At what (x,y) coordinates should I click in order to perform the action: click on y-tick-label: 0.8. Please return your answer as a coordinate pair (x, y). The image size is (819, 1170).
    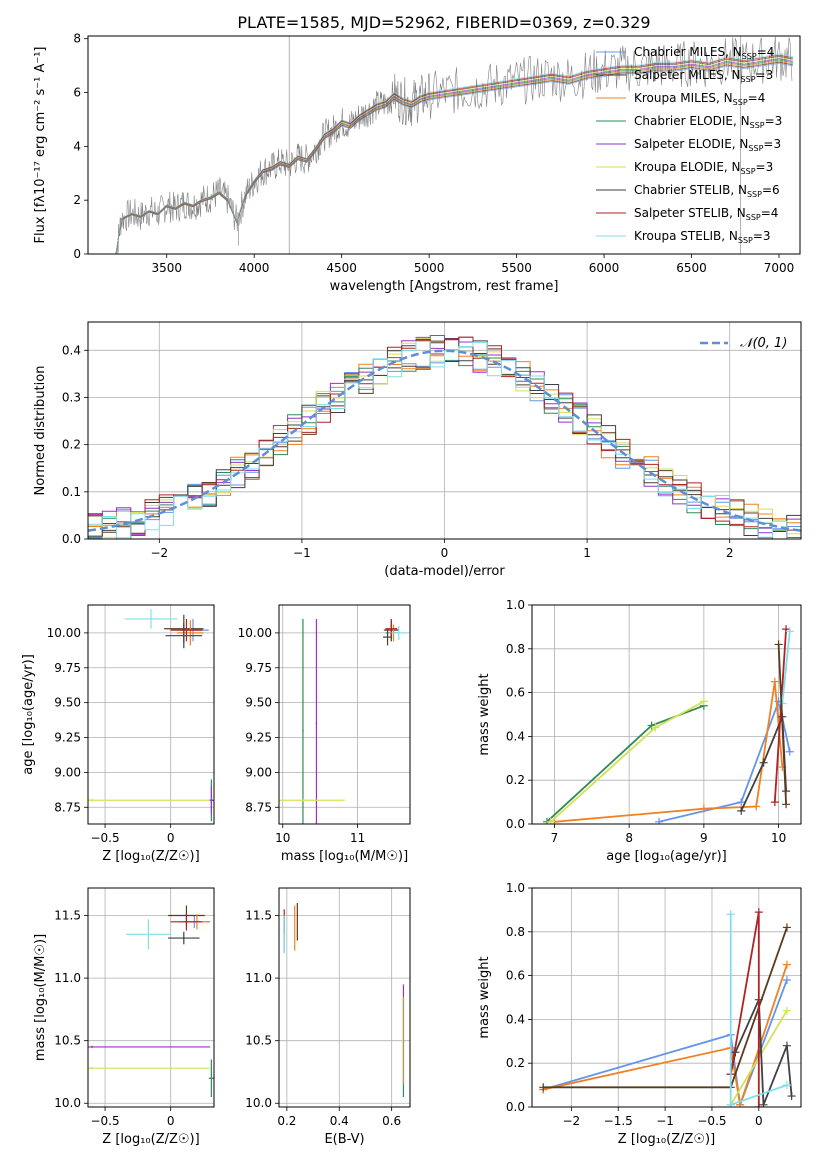
    Looking at the image, I should click on (515, 649).